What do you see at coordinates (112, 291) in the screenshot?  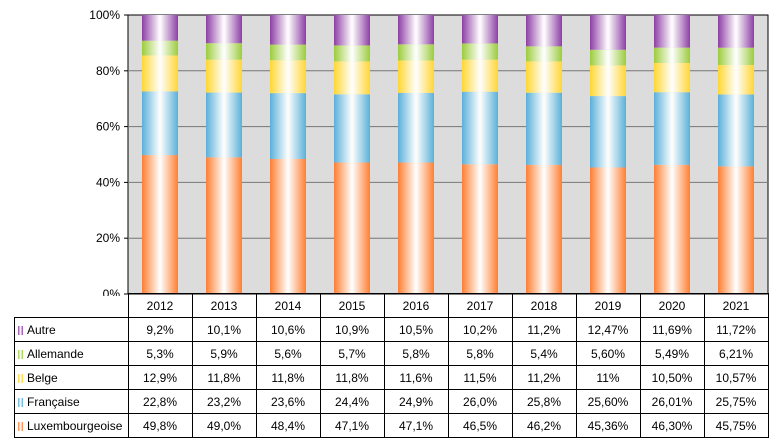 I see `y-tick-label: 0%` at bounding box center [112, 291].